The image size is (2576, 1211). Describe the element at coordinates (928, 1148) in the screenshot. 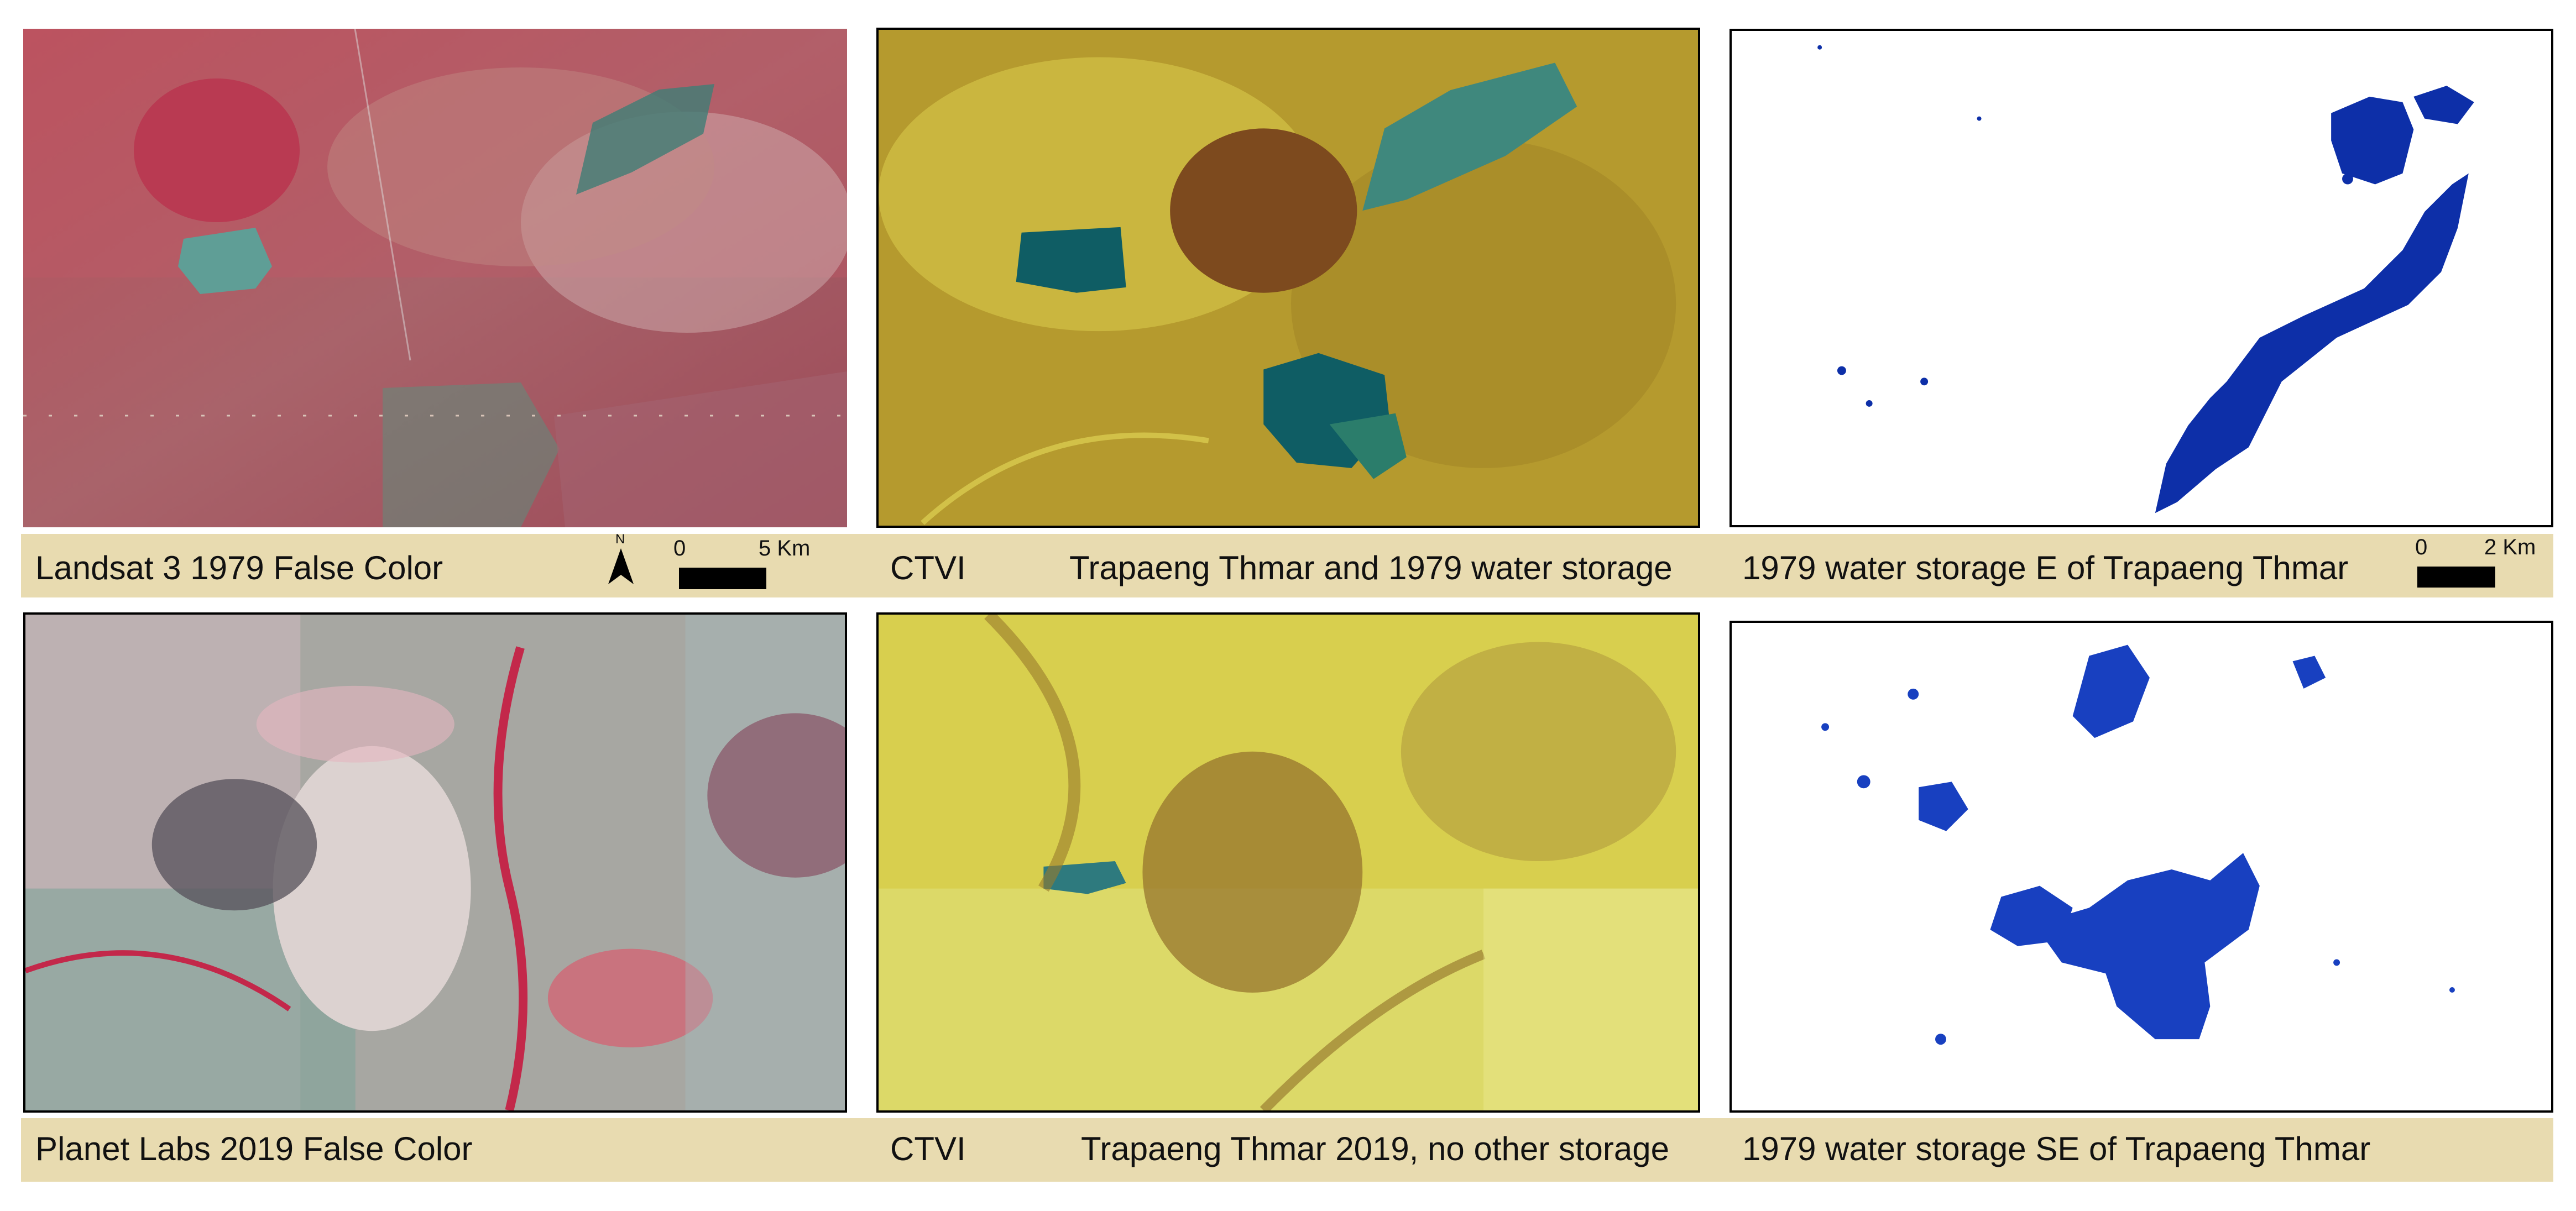

I see `ctvi-label-bottom: CTVI` at that location.